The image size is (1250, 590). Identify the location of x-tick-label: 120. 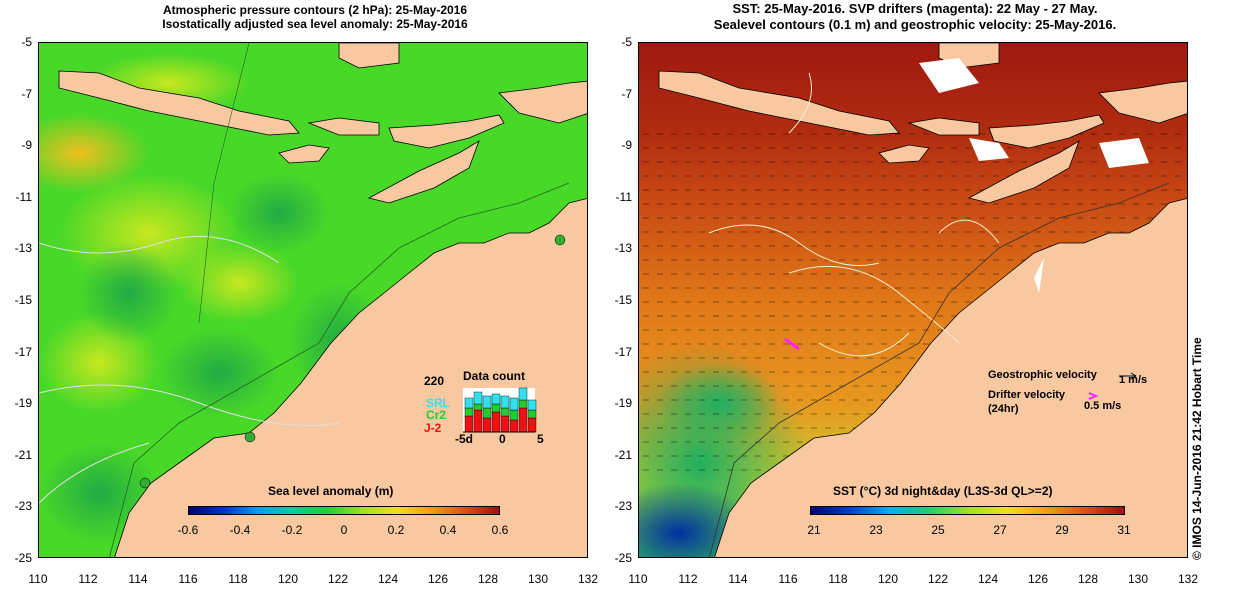
(888, 579).